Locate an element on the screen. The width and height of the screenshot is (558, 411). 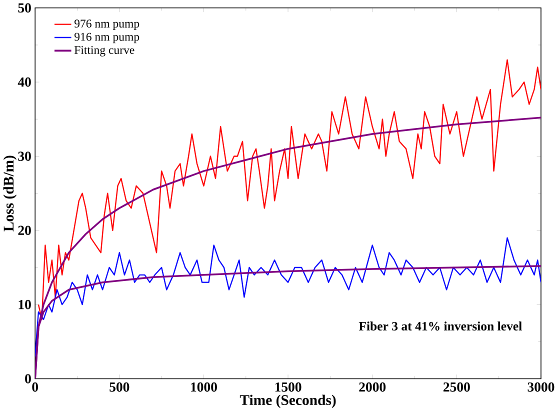
annotation: Fiber 3 at 41% inversion level is located at coordinates (440, 325).